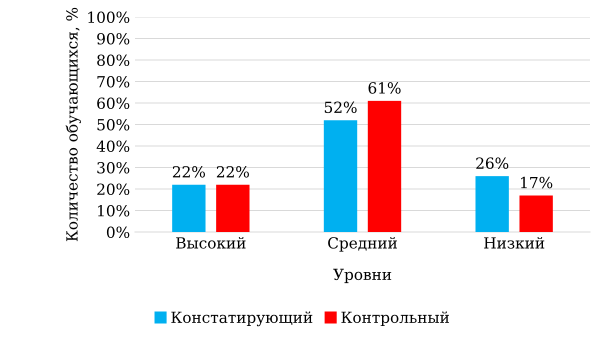 The height and width of the screenshot is (340, 605). Describe the element at coordinates (118, 232) in the screenshot. I see `y-tick-label: 0%` at that location.